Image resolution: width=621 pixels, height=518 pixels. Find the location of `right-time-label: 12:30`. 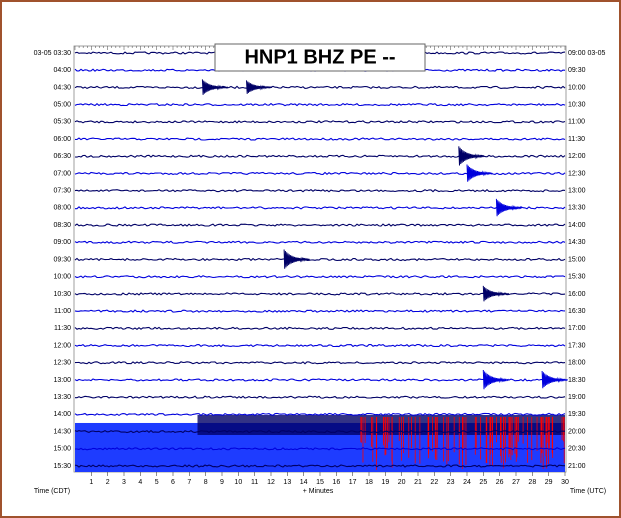

right-time-label: 12:30 is located at coordinates (577, 173).